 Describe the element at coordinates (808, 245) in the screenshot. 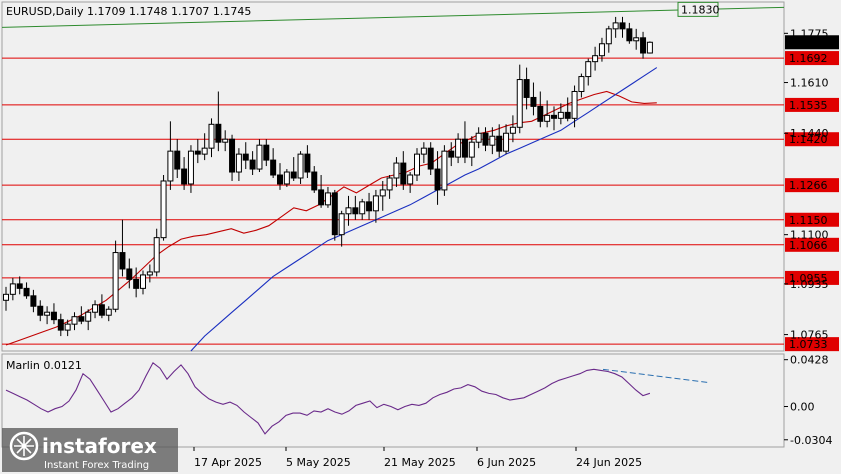

I see `level-label: 1.1066` at that location.